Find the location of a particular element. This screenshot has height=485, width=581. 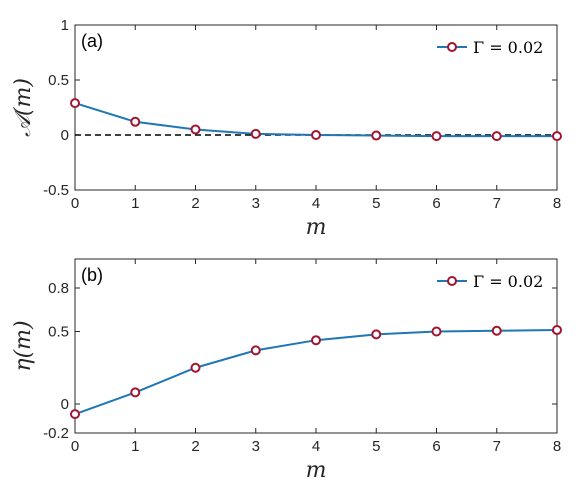

panel-label: (a) is located at coordinates (92, 41).